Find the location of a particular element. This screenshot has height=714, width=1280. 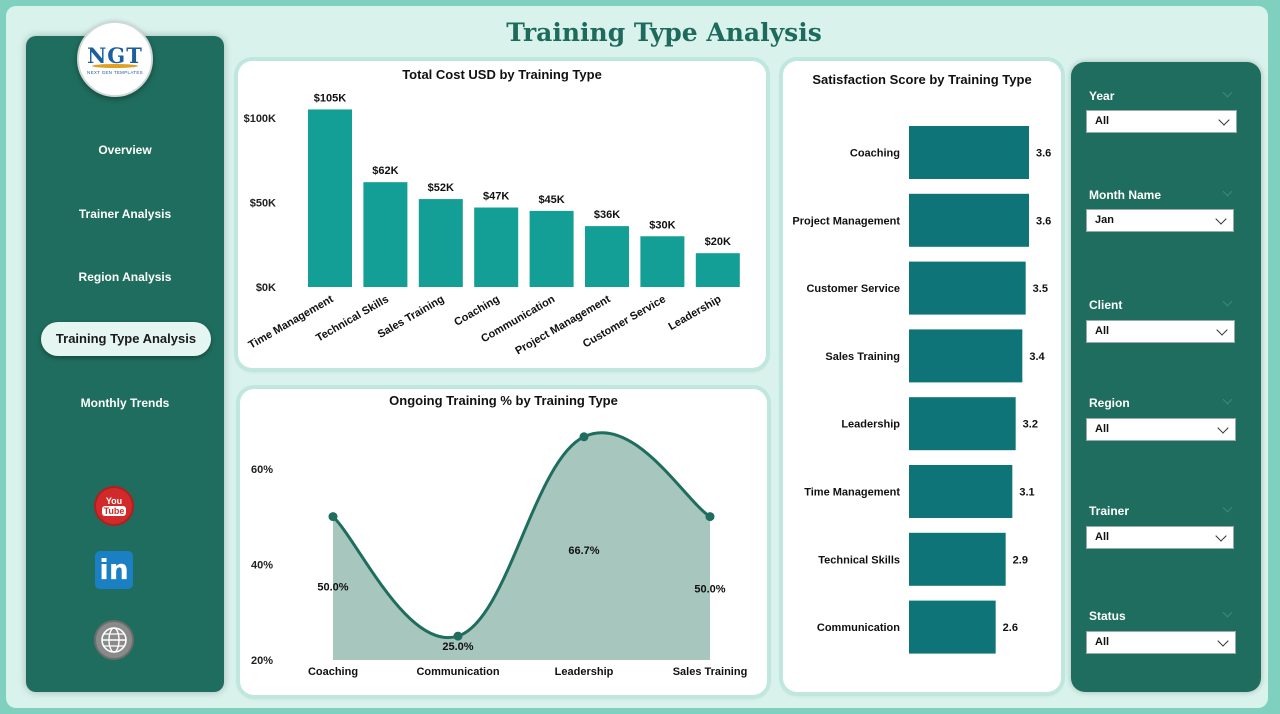

youtube-icon-tube: Tube is located at coordinates (114, 511).